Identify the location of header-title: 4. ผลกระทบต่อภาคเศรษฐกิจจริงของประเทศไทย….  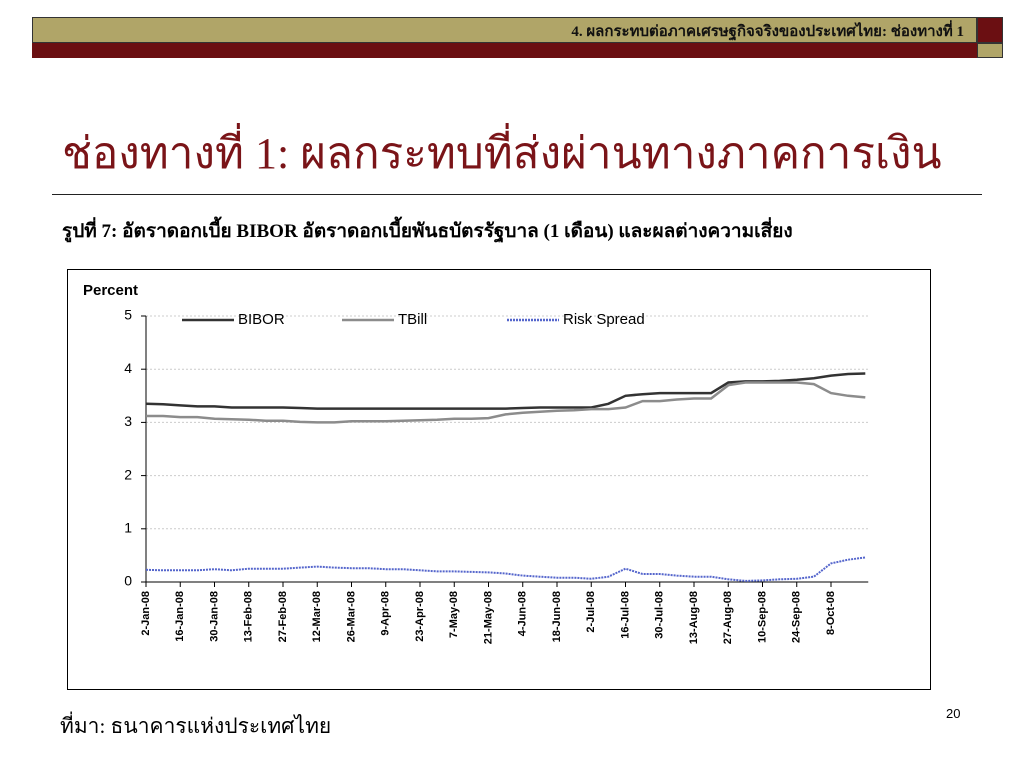
(767, 32).